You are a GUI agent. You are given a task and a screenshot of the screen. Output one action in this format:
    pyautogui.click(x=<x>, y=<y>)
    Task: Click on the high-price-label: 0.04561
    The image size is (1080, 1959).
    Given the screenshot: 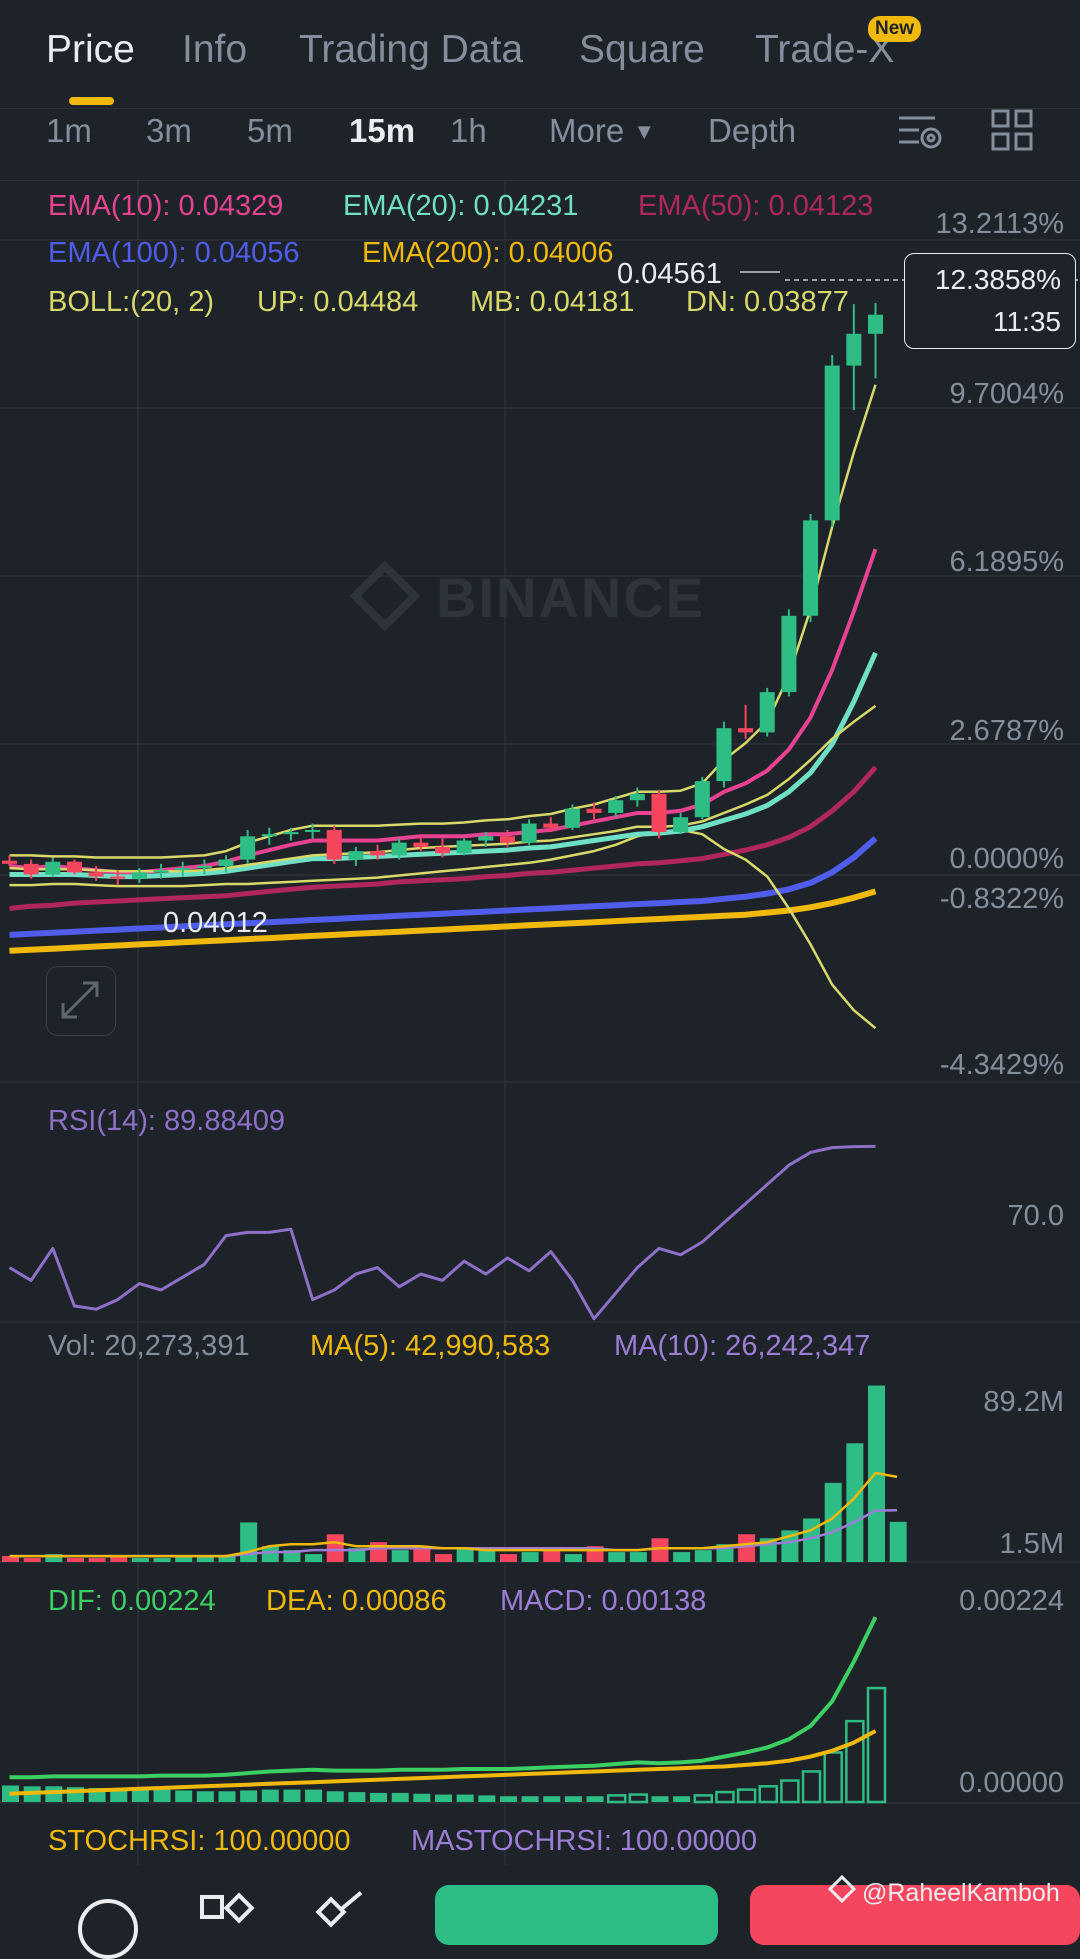 What is the action you would take?
    pyautogui.click(x=669, y=274)
    